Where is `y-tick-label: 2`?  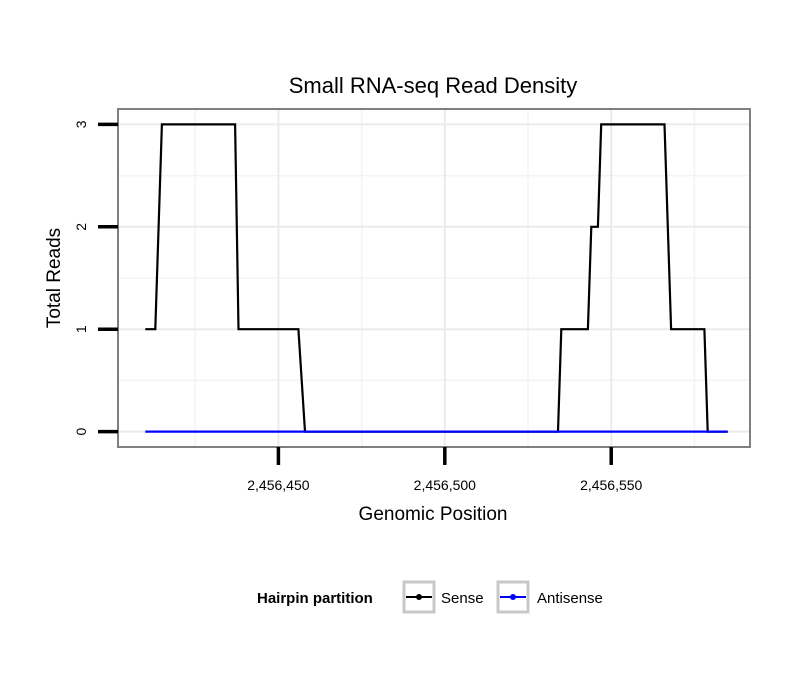 y-tick-label: 2 is located at coordinates (81, 227).